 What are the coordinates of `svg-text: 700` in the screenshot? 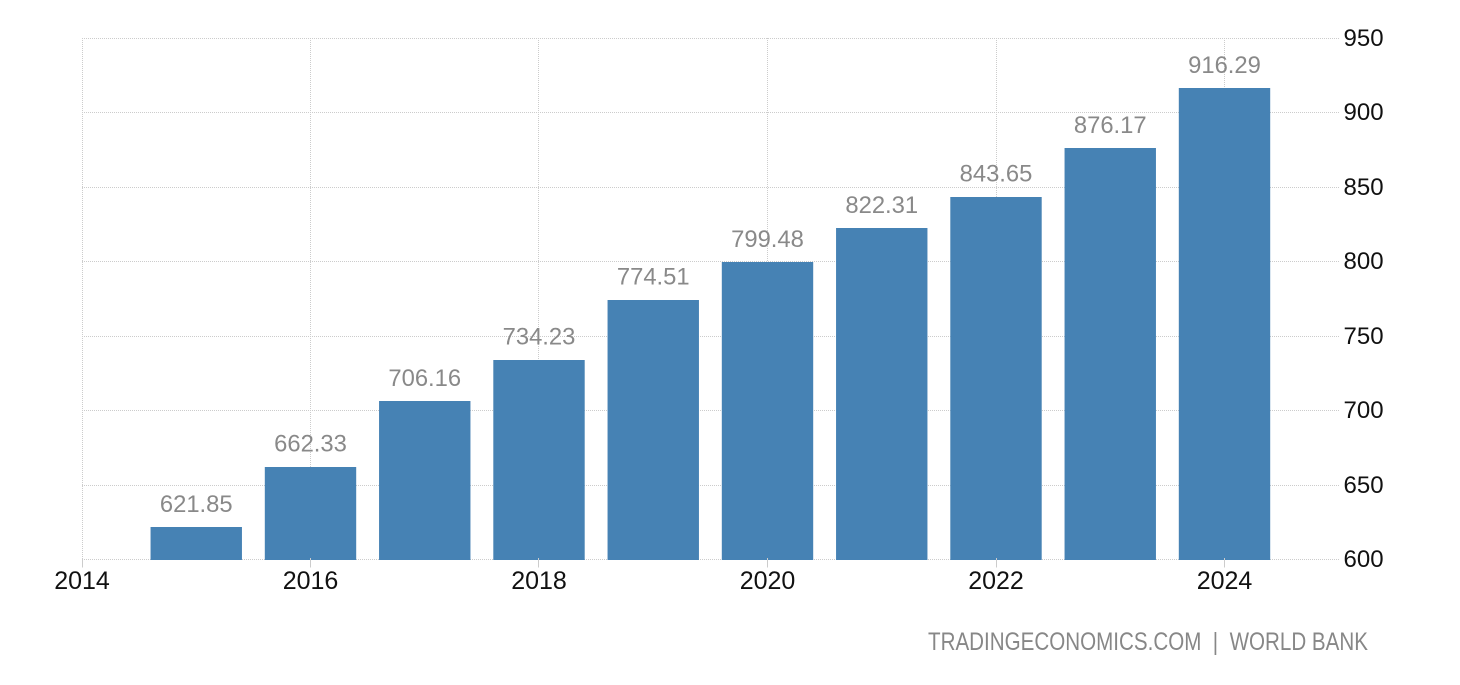 It's located at (1364, 410).